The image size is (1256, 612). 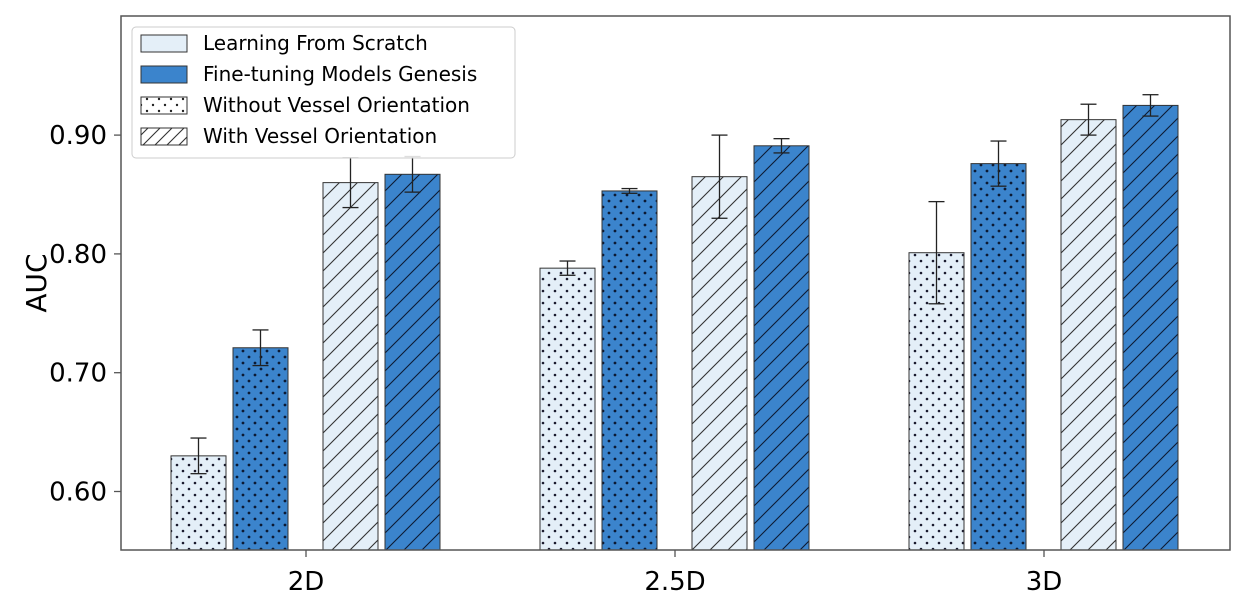 I want to click on errorbar-genesis-without-2.5D, so click(x=629, y=190).